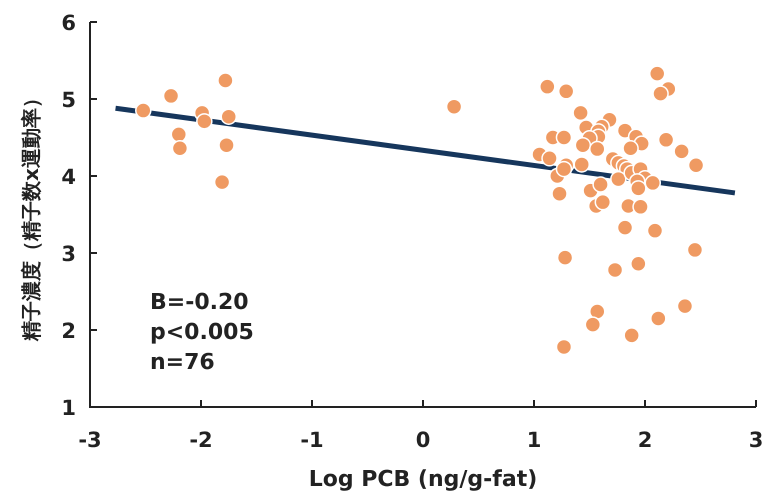 The height and width of the screenshot is (495, 773). What do you see at coordinates (68, 100) in the screenshot?
I see `y-tick-label: 5` at bounding box center [68, 100].